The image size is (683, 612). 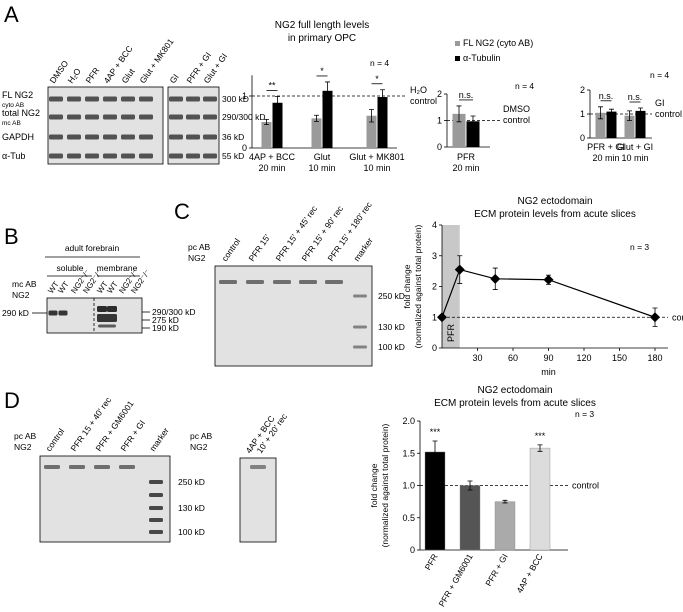 What do you see at coordinates (322, 71) in the screenshot?
I see `significance: *` at bounding box center [322, 71].